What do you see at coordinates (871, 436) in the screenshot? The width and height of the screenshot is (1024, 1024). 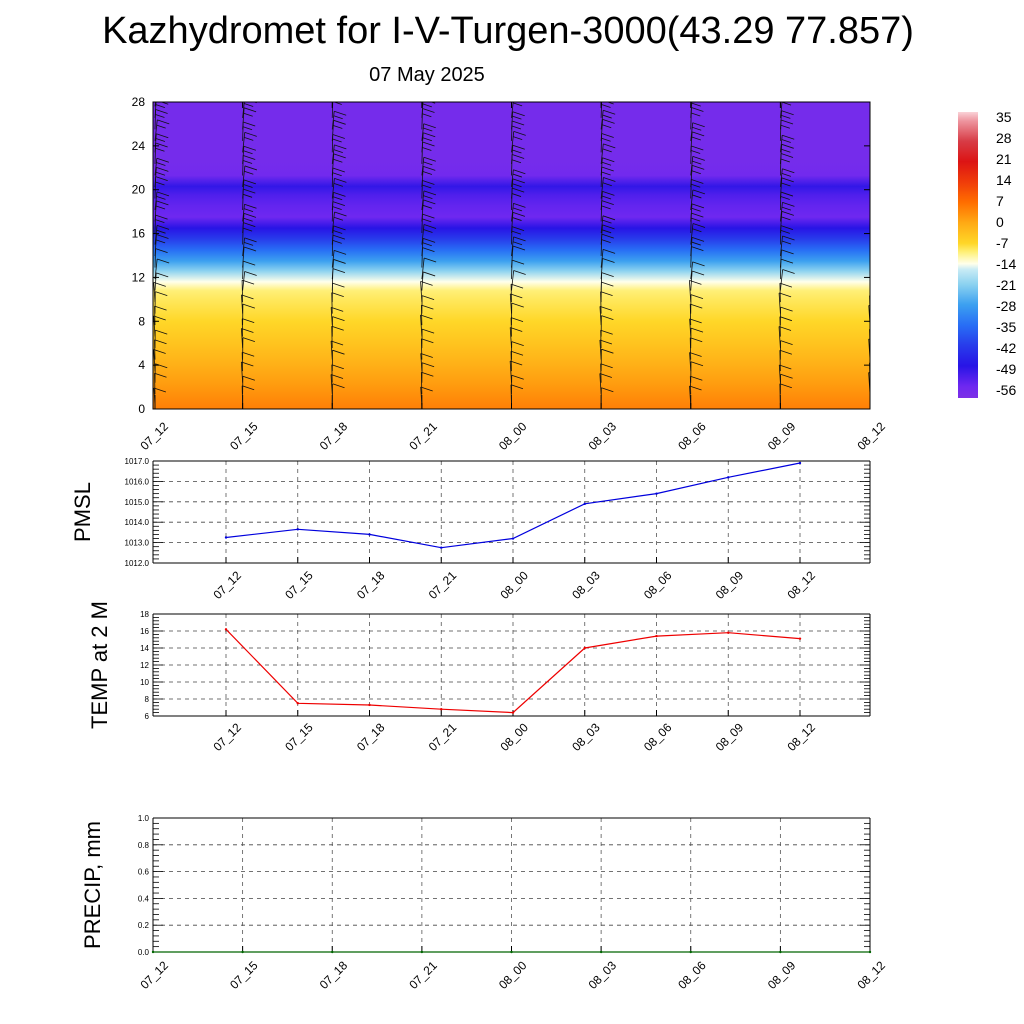 I see `x-tick-label: 08_12` at bounding box center [871, 436].